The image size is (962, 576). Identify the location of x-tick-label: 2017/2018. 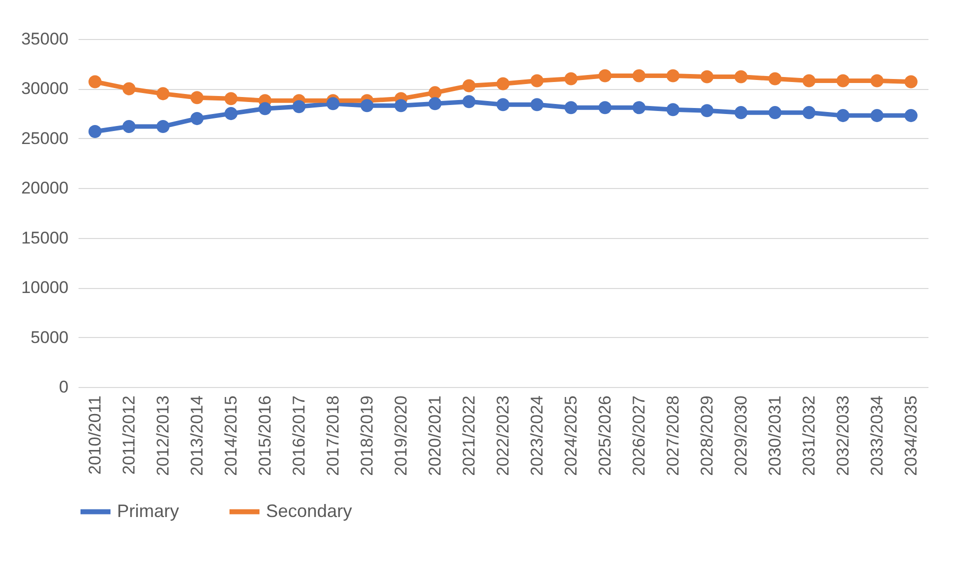
(333, 436).